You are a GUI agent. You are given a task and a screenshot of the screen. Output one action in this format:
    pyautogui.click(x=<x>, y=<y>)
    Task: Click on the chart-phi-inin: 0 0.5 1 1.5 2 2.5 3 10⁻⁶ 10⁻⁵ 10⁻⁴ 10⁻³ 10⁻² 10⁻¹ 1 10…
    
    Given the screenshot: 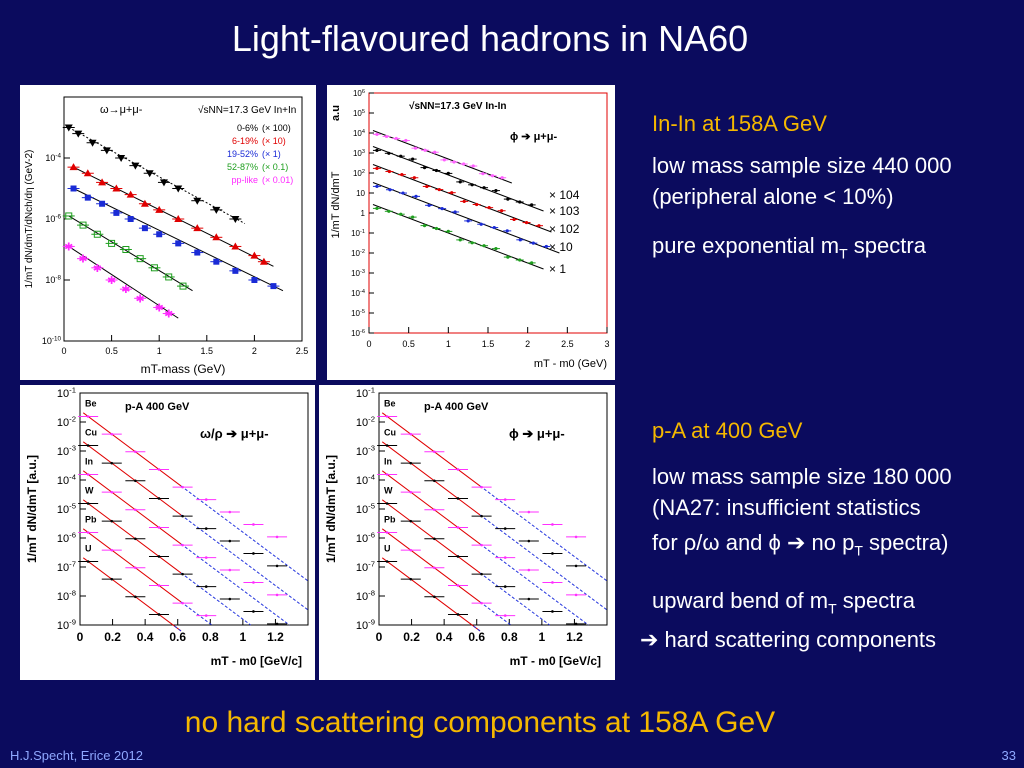 What is the action you would take?
    pyautogui.click(x=471, y=232)
    